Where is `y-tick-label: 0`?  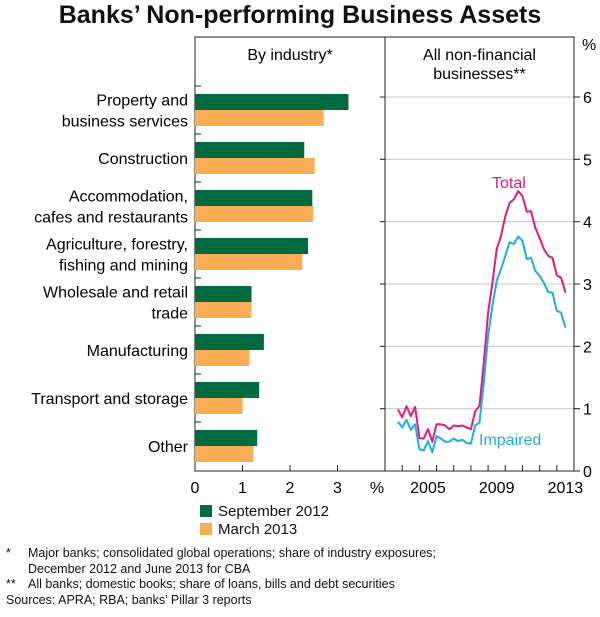 y-tick-label: 0 is located at coordinates (587, 472).